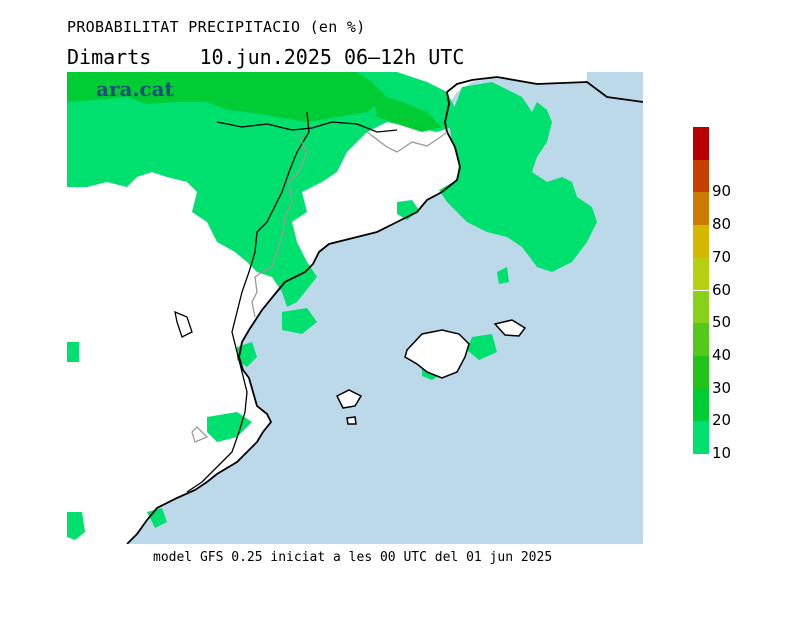  Describe the element at coordinates (722, 191) in the screenshot. I see `legend-label: 90` at that location.